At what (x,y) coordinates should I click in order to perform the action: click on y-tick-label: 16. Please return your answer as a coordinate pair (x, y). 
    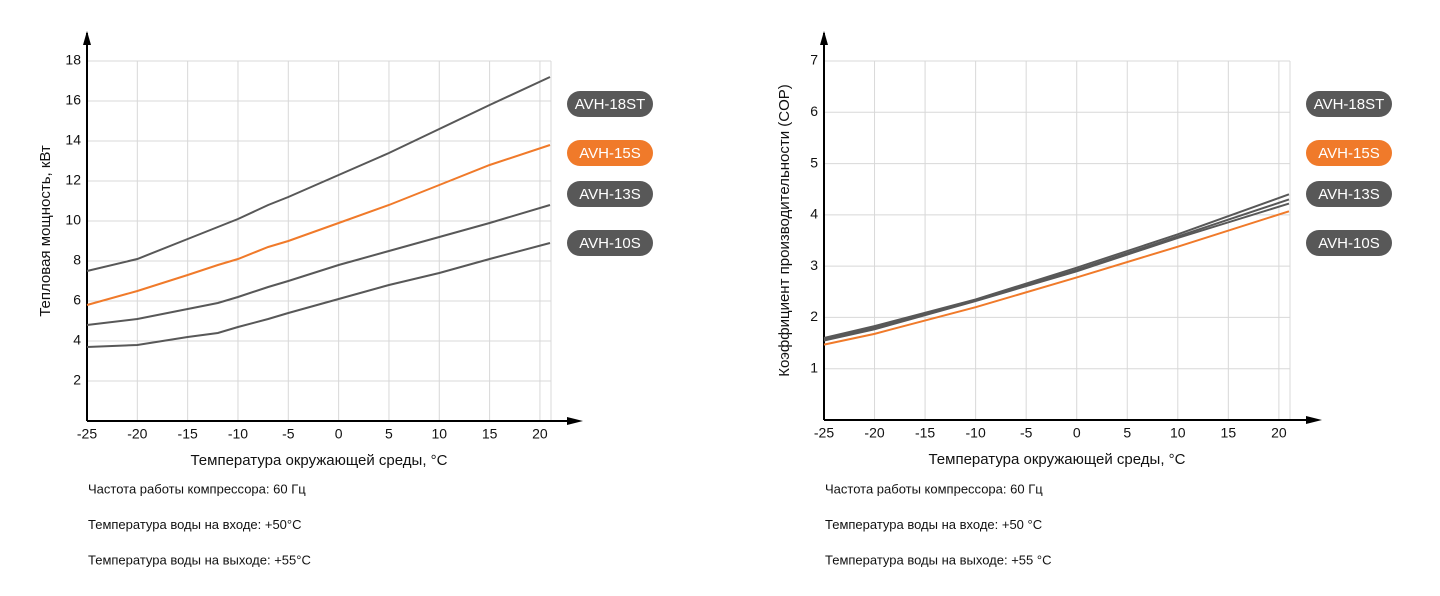
    Looking at the image, I should click on (73, 100).